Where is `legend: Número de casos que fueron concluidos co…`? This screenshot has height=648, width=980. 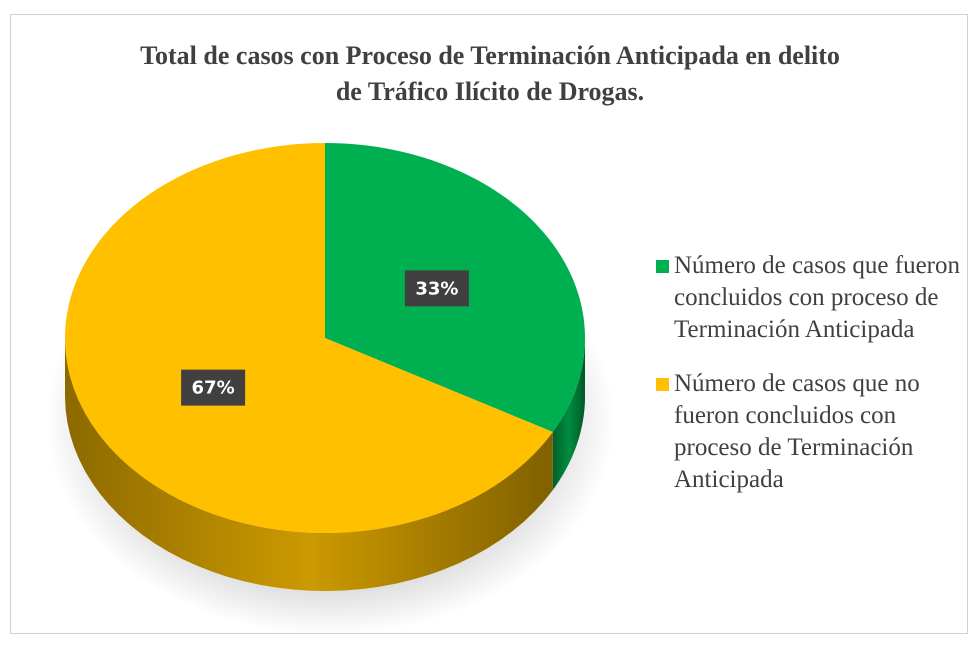 legend: Número de casos que fueron concluidos co… is located at coordinates (813, 384).